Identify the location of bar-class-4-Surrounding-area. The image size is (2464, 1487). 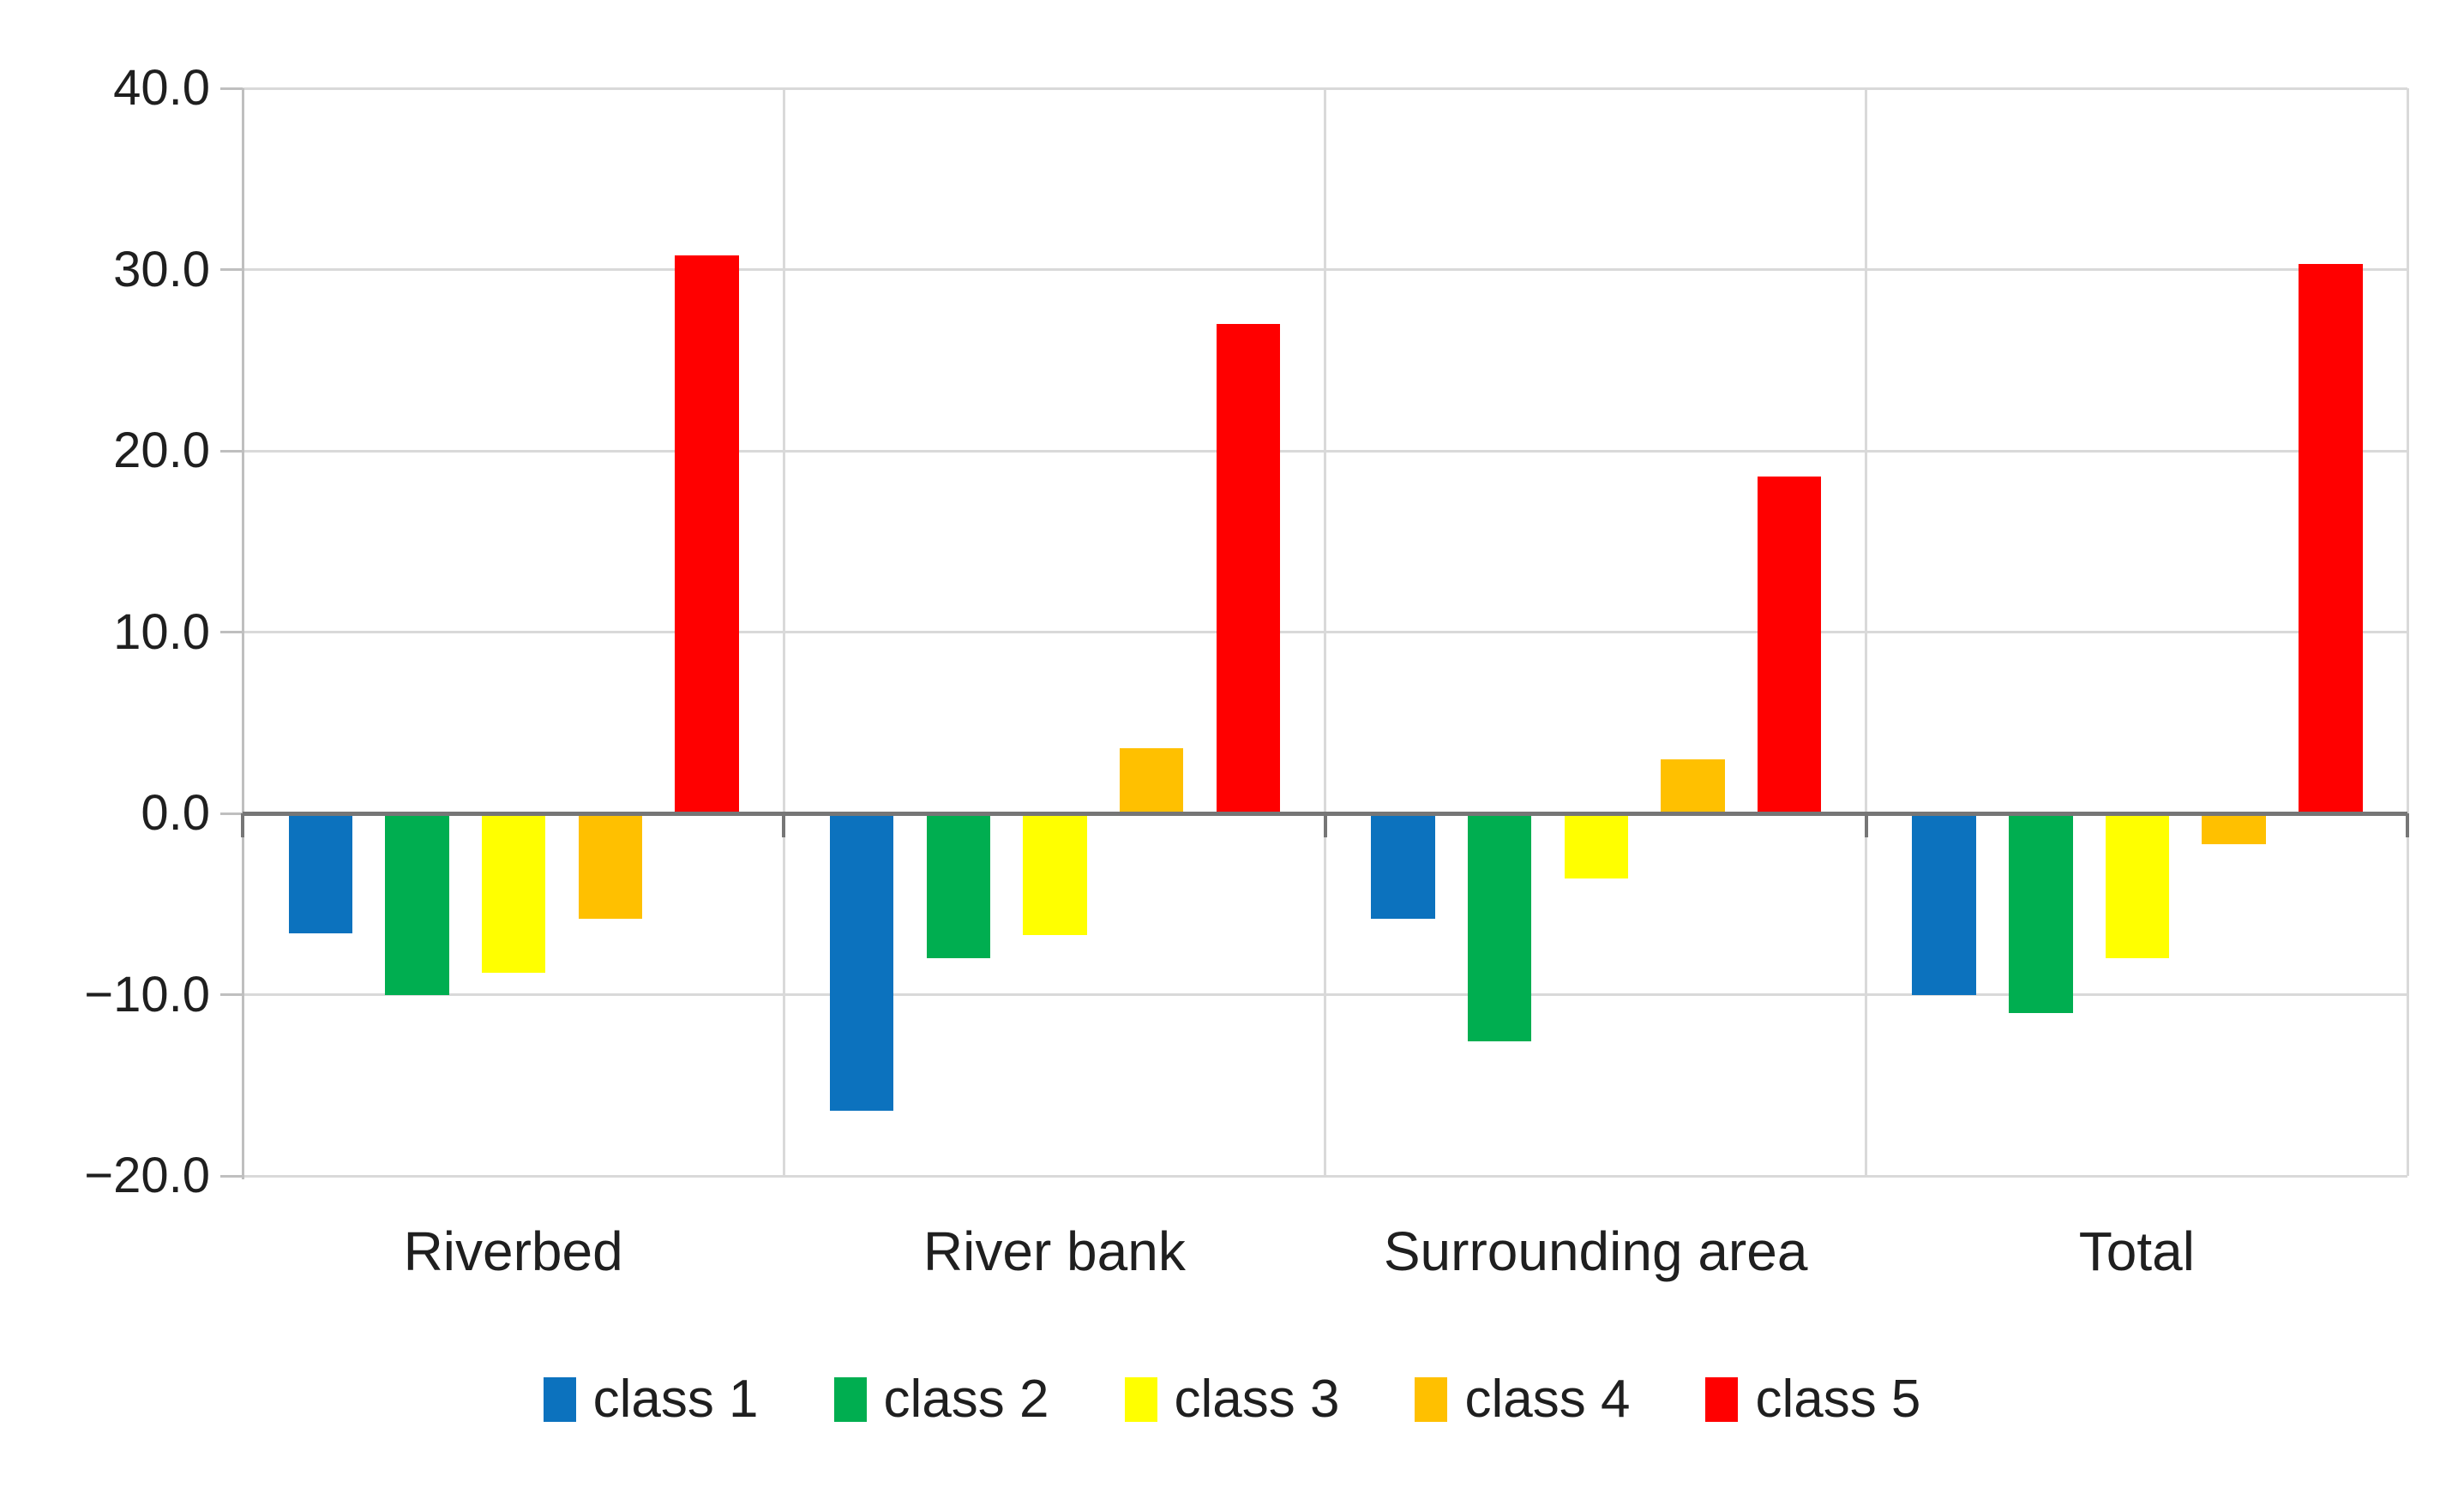
(1693, 785).